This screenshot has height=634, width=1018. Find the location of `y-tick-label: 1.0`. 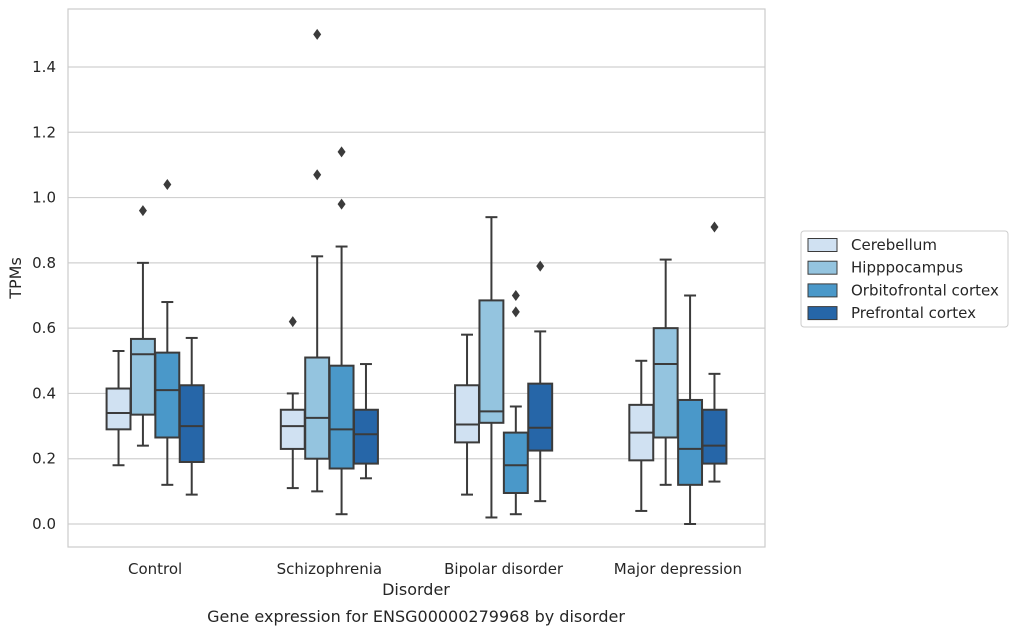

y-tick-label: 1.0 is located at coordinates (44, 198).